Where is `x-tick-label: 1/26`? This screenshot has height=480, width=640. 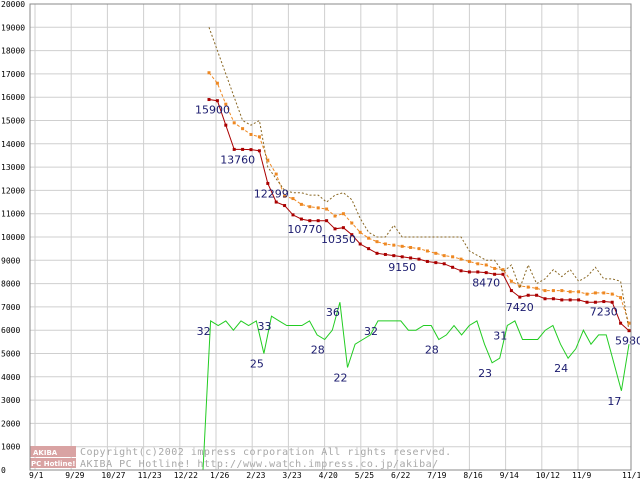 x-tick-label: 1/26 is located at coordinates (219, 475).